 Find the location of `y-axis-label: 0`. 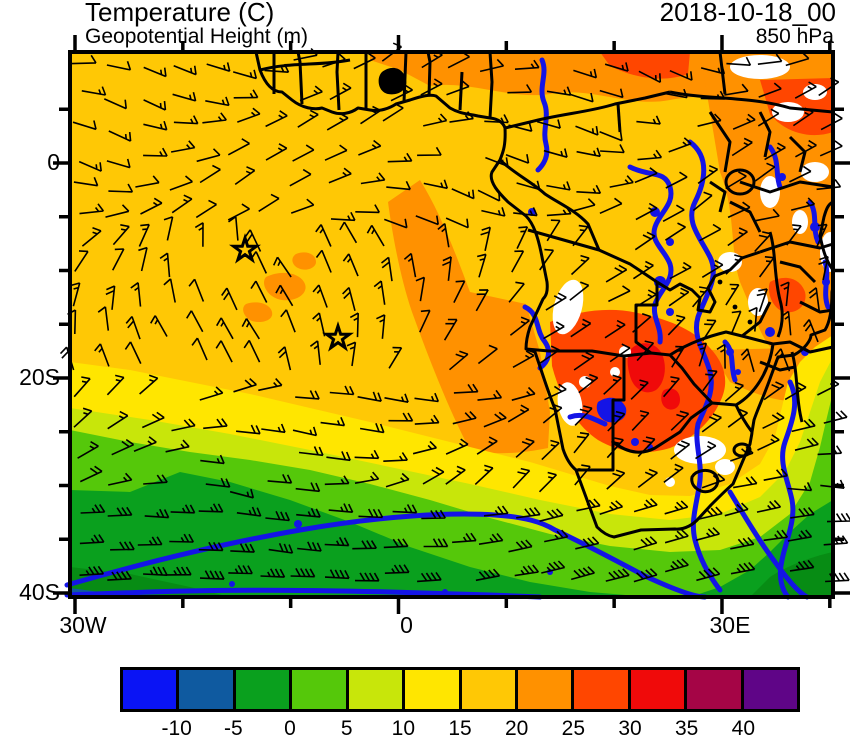

y-axis-label: 0 is located at coordinates (53, 162).